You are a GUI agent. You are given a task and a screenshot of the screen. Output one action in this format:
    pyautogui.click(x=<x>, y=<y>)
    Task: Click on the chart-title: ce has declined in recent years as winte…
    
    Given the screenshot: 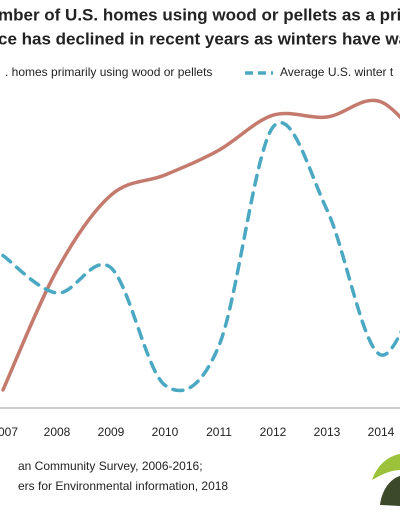 What is the action you would take?
    pyautogui.click(x=200, y=38)
    